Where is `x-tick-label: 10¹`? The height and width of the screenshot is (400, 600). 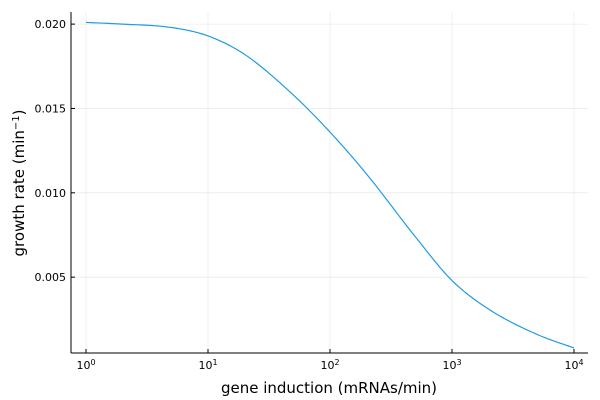 x-tick-label: 10¹ is located at coordinates (207, 365).